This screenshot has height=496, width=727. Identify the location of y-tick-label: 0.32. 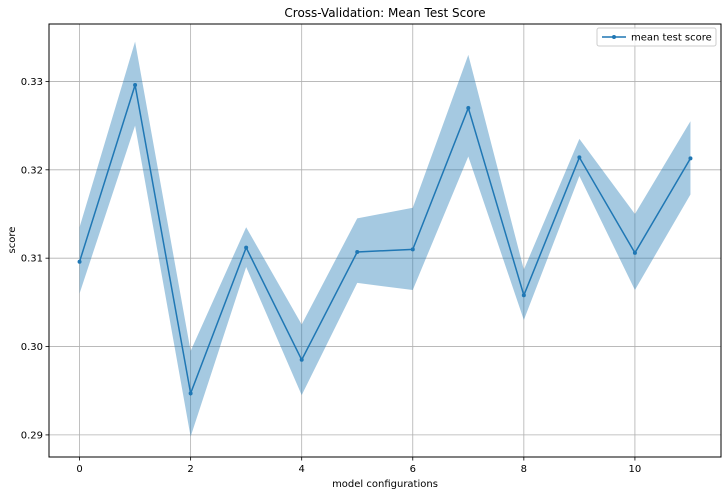
(32, 170).